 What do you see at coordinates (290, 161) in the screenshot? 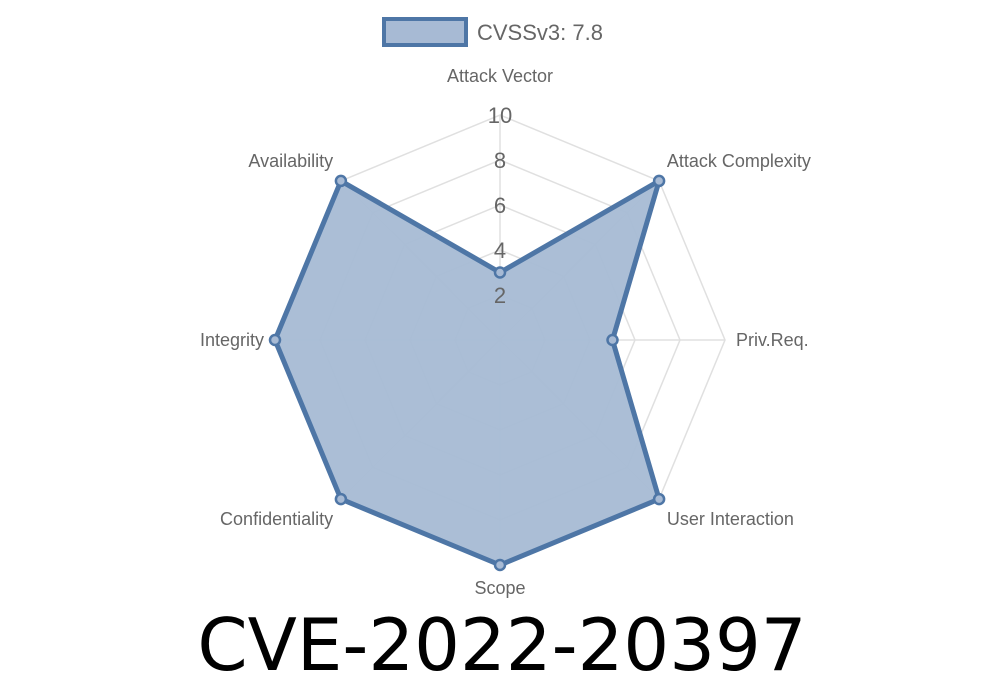
I see `axis-label: Availability` at bounding box center [290, 161].